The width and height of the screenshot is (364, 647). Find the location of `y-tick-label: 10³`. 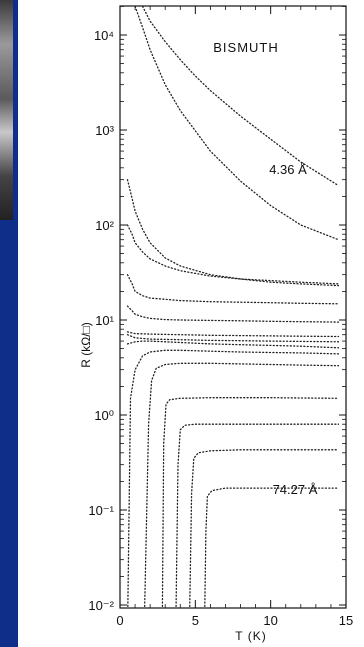

y-tick-label: 10³ is located at coordinates (104, 130).